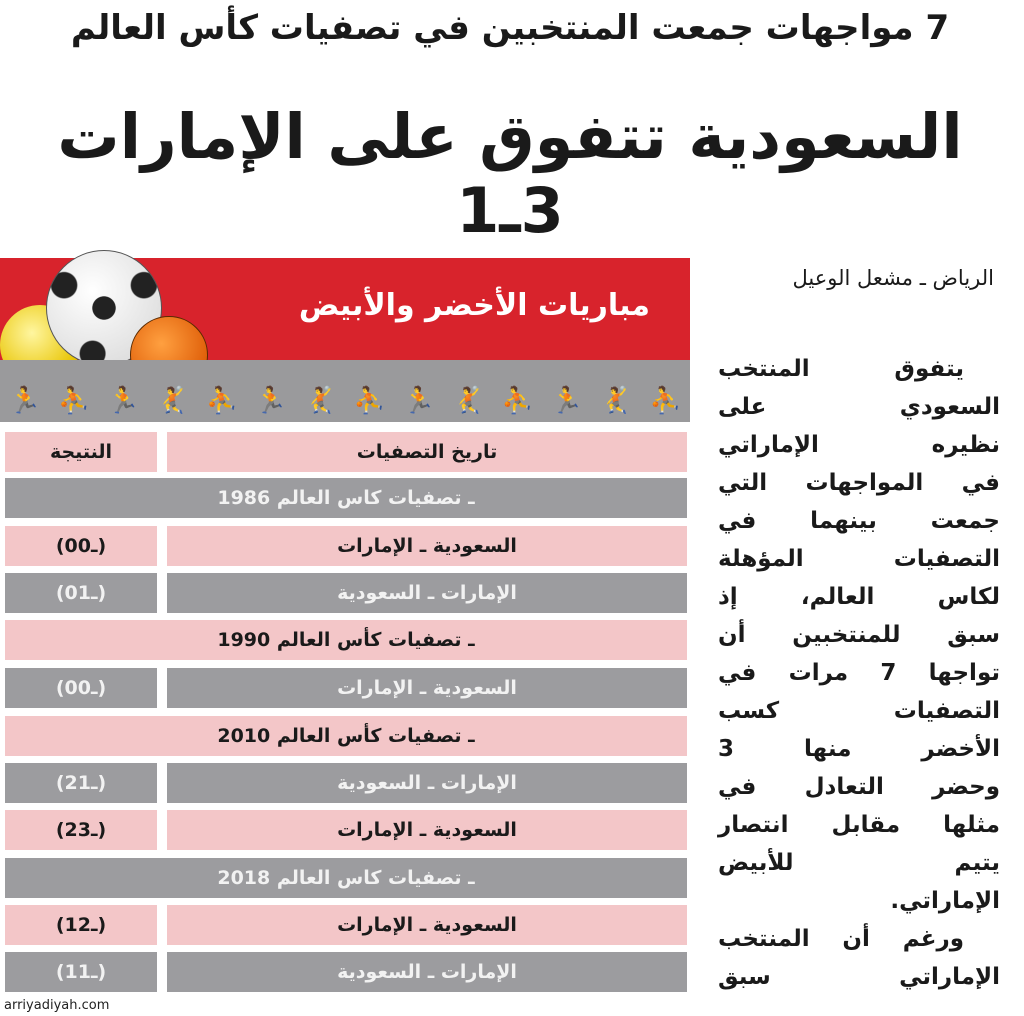 The width and height of the screenshot is (1024, 1016). Describe the element at coordinates (859, 521) in the screenshot. I see `body-line: جمعت بينهما في` at that location.